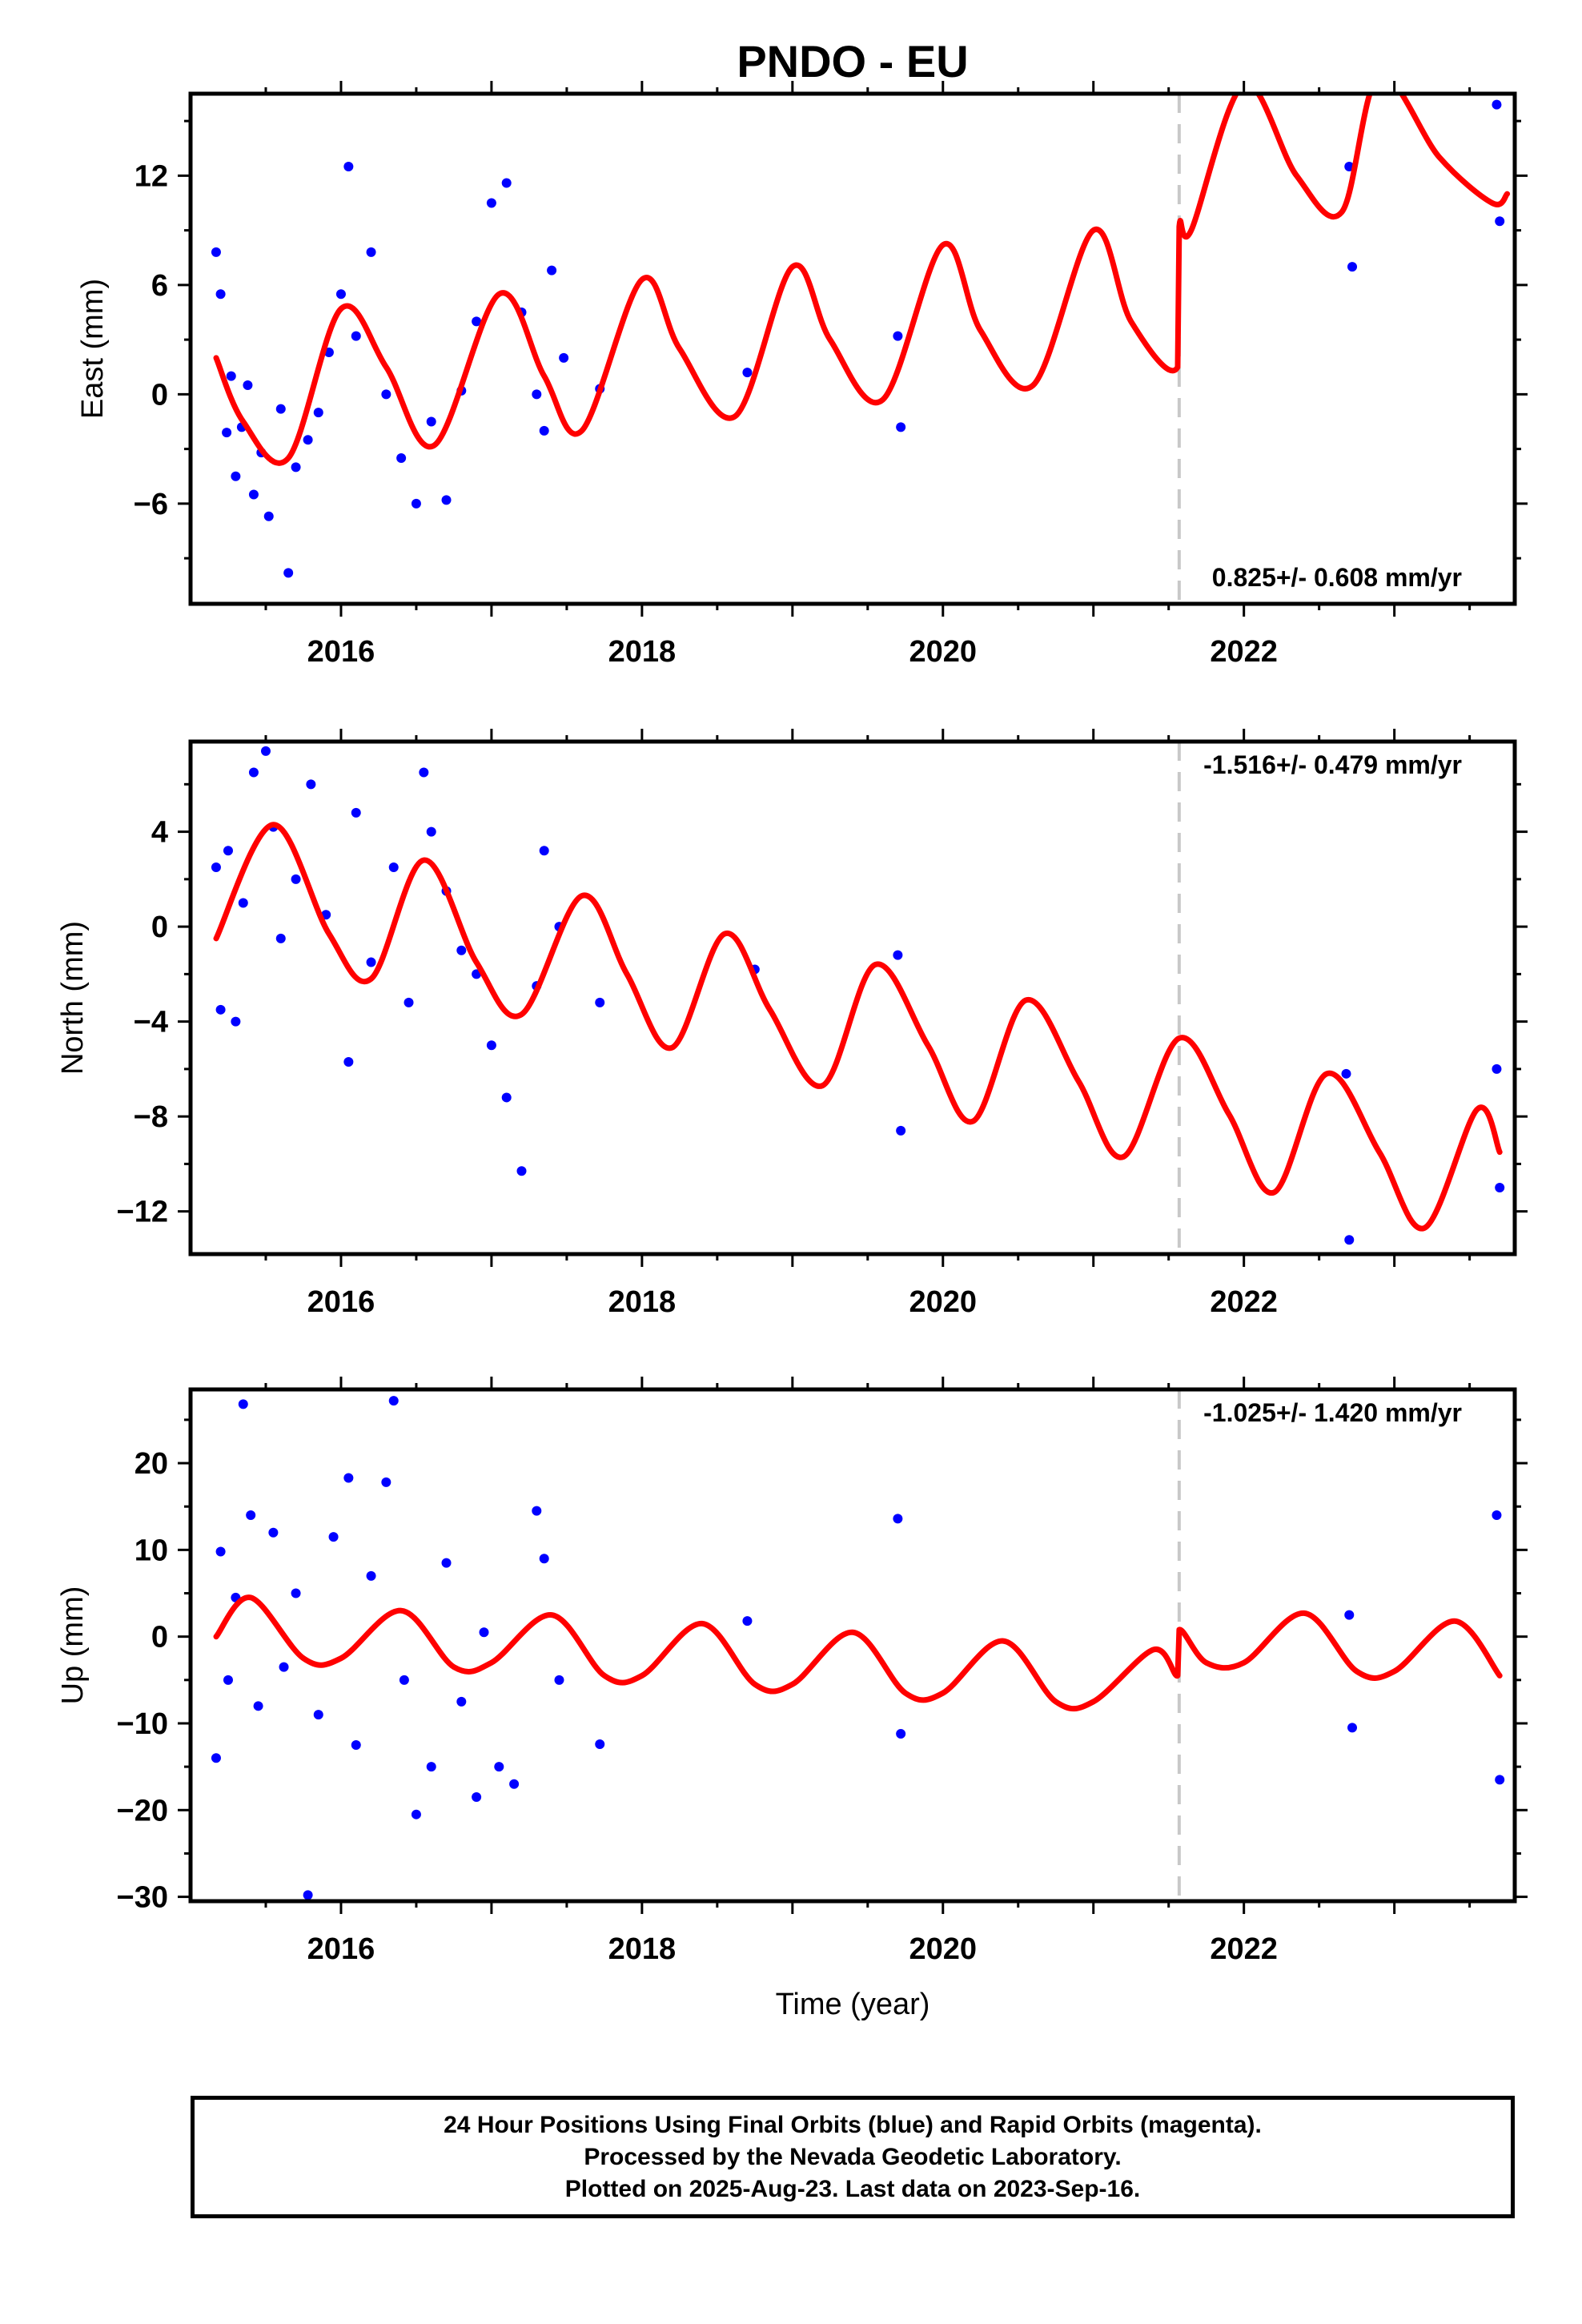 This screenshot has width=1582, height=2324. Describe the element at coordinates (142, 1898) in the screenshot. I see `y-tick-label: −30` at that location.